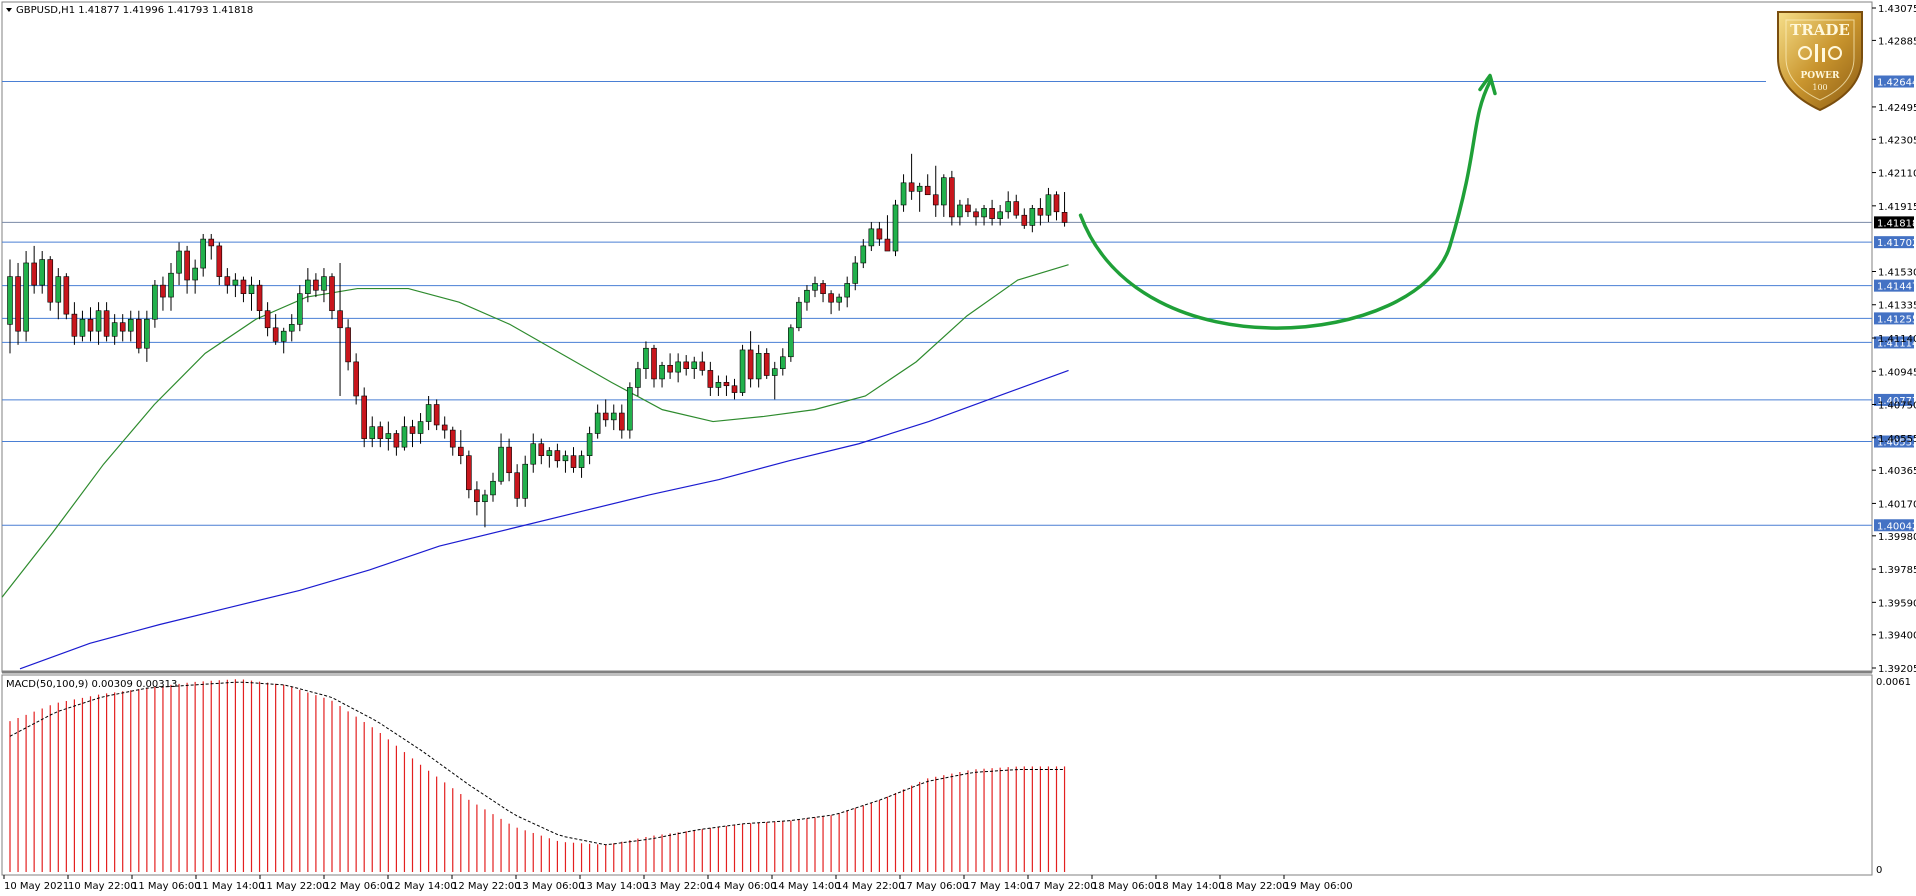 This screenshot has width=1916, height=896. I want to click on price-tick-label: 1.42305, so click(1897, 140).